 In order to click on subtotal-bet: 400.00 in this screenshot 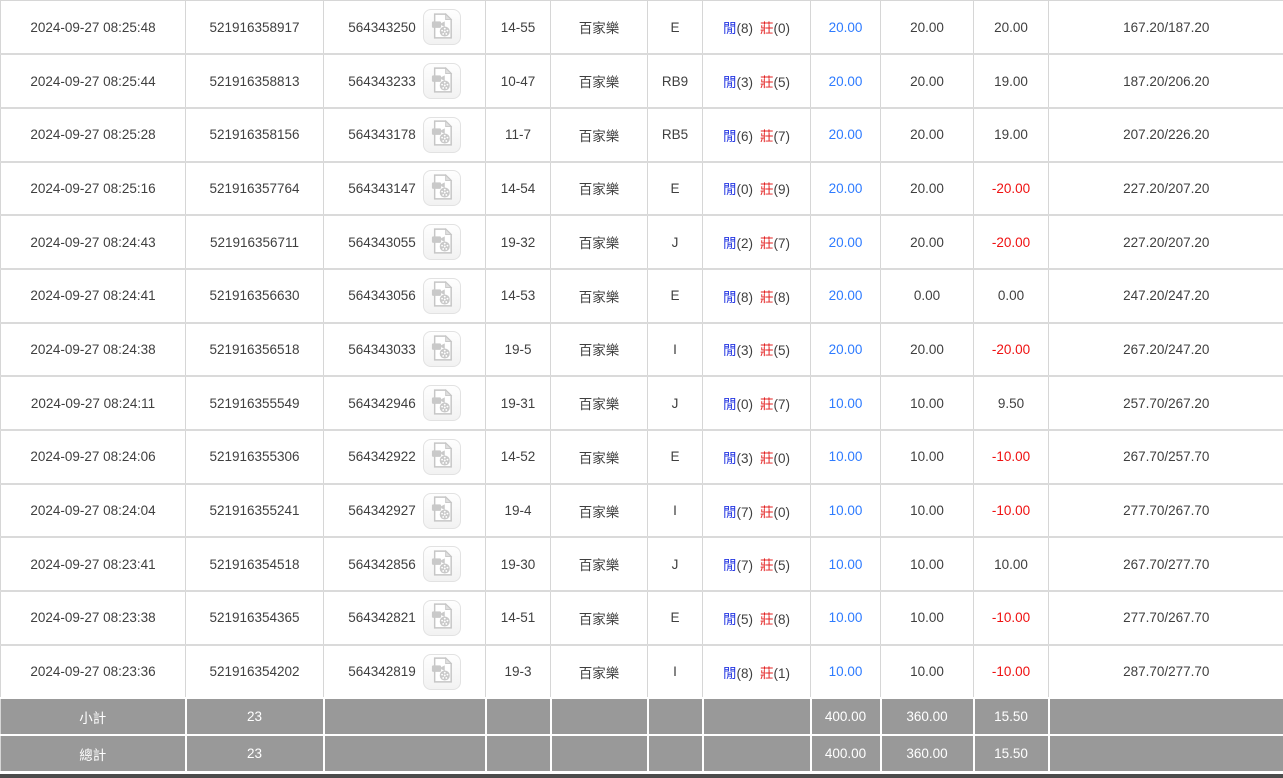, I will do `click(846, 716)`.